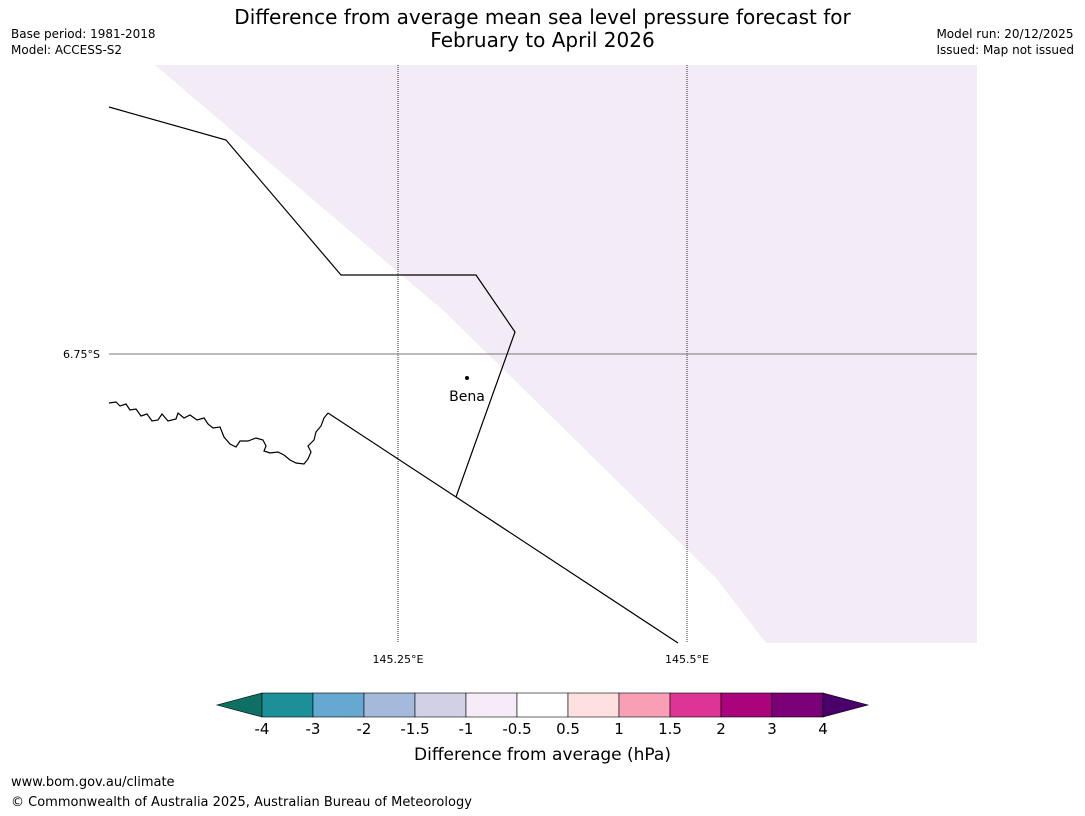 The height and width of the screenshot is (816, 1085). Describe the element at coordinates (542, 755) in the screenshot. I see `colorbar-label: Difference from average (hPa)` at that location.